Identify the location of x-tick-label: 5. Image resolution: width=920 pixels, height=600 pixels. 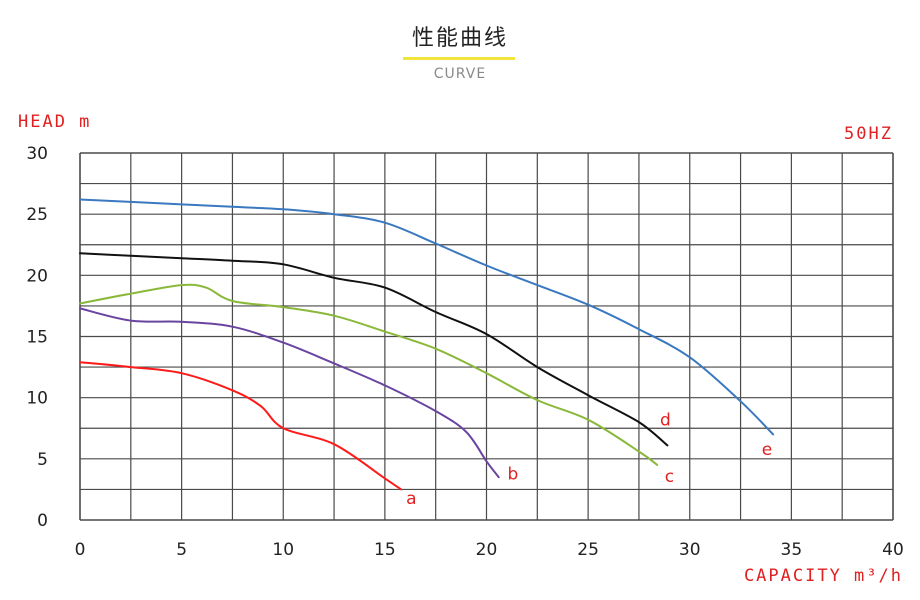
(181, 550).